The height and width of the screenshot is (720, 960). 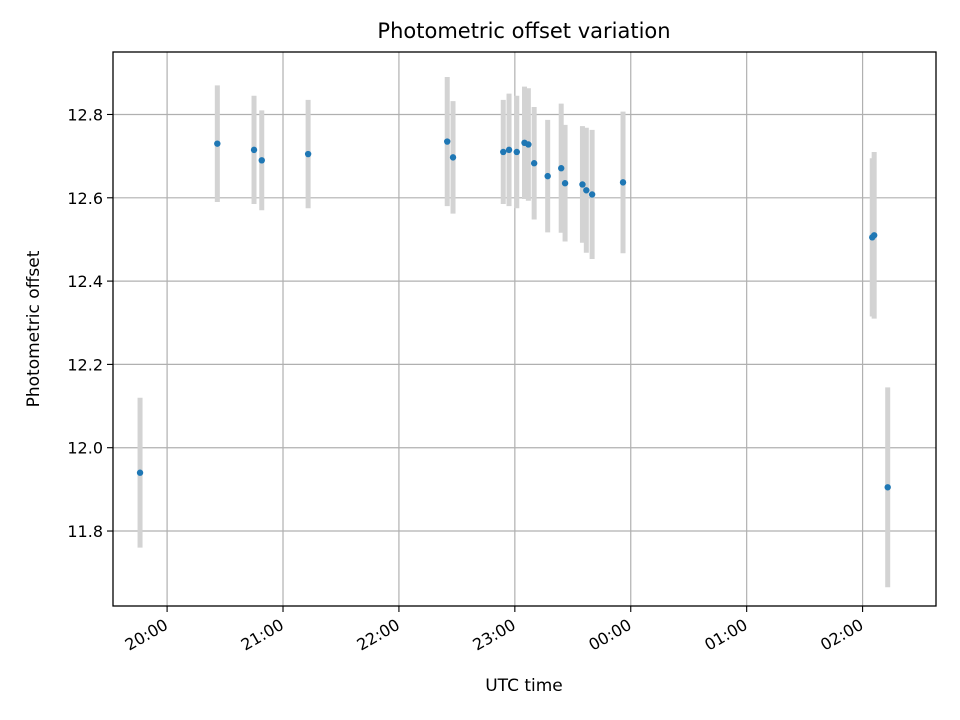 I want to click on x-tick-label: 01:00, so click(x=725, y=635).